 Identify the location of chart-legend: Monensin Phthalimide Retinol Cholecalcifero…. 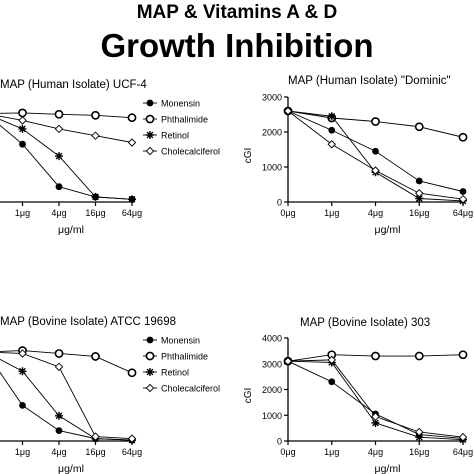
(181, 128).